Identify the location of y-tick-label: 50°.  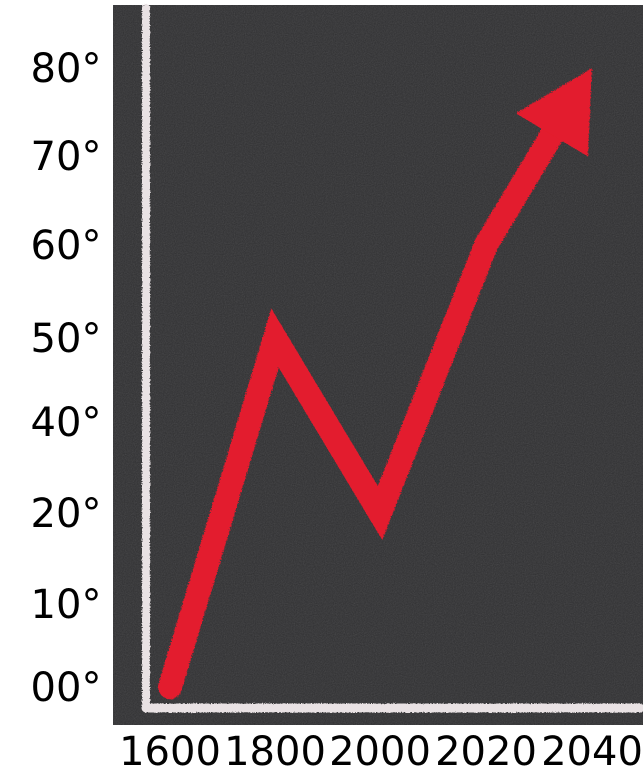
(66, 339).